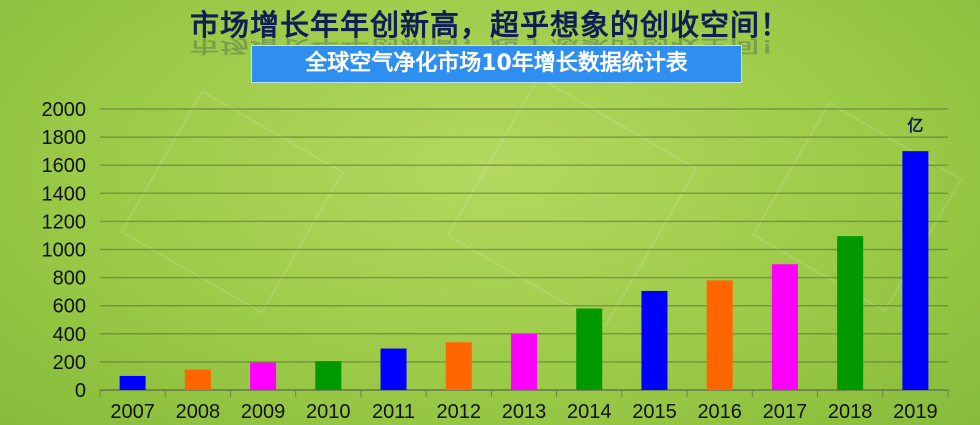  I want to click on bar-2016, so click(719, 335).